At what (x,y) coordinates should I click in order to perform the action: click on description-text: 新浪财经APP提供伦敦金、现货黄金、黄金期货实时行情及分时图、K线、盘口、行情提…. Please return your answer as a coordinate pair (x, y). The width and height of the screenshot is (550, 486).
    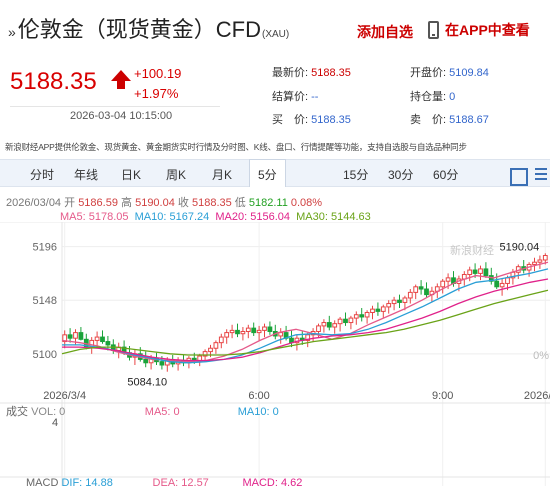
    Looking at the image, I should click on (236, 147).